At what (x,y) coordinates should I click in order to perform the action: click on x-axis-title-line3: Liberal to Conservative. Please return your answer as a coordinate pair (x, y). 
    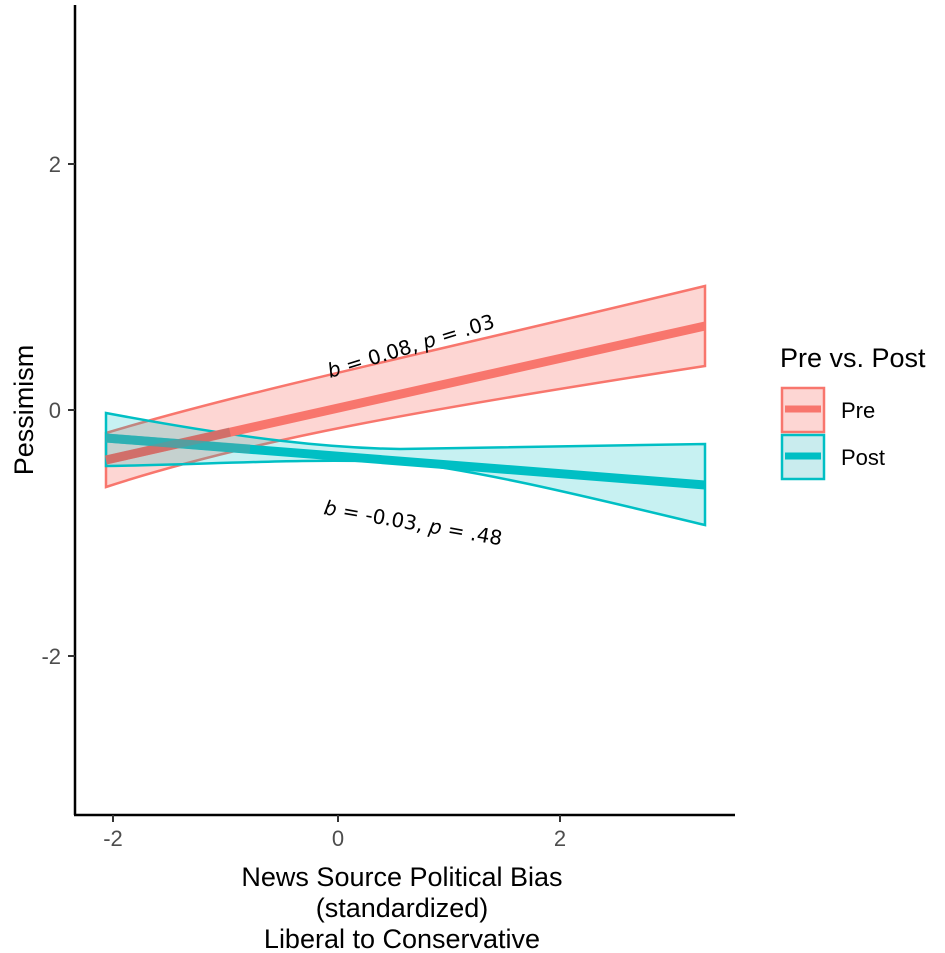
    Looking at the image, I should click on (402, 938).